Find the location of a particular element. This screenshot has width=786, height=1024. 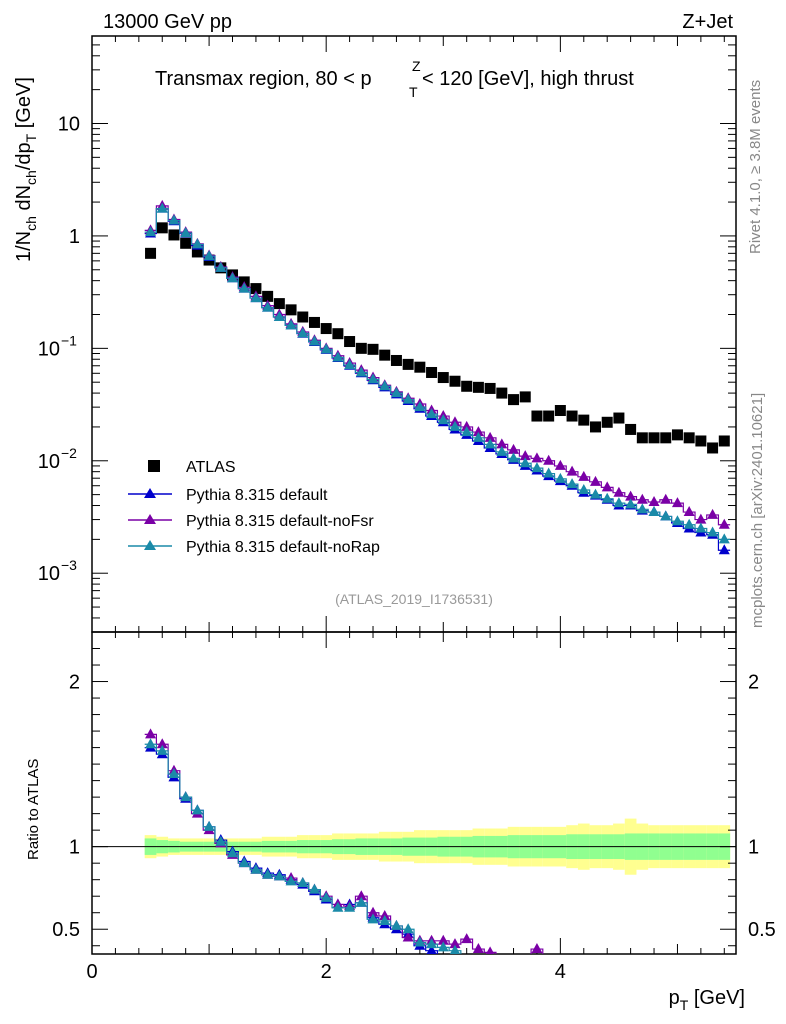

ratio-y-tick-label-left: 0.5 is located at coordinates (66, 930).